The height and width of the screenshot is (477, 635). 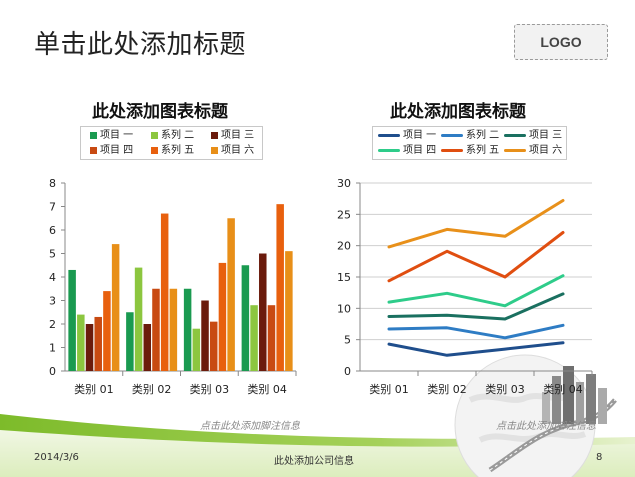 I want to click on y-tick-label: 7, so click(x=52, y=207).